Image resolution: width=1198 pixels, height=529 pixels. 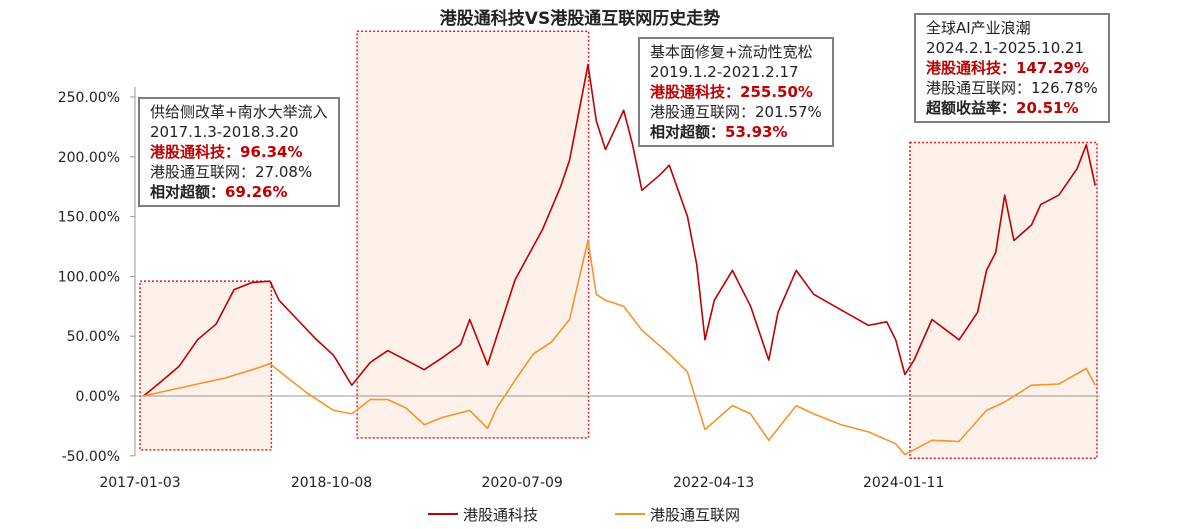 I want to click on y-tick-label: 250.00%, so click(x=89, y=98).